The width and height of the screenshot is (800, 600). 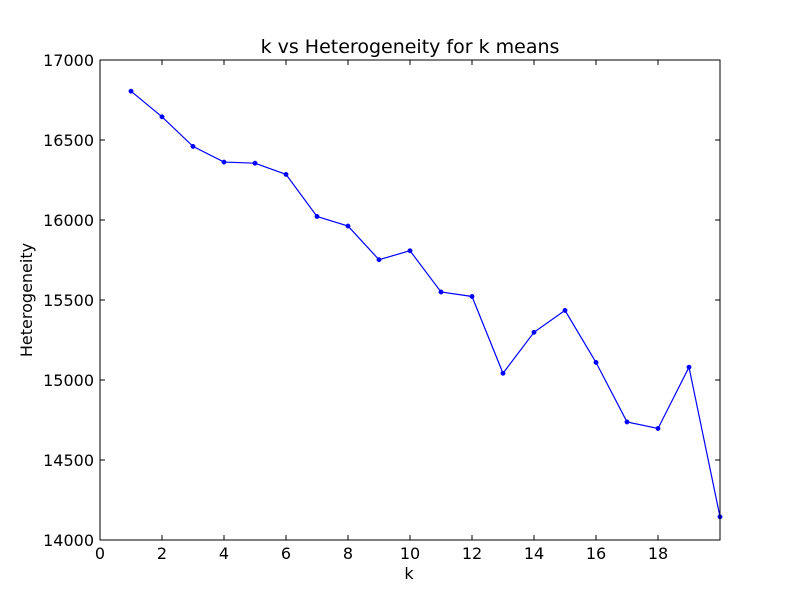 What do you see at coordinates (286, 553) in the screenshot?
I see `x-tick-label: 6` at bounding box center [286, 553].